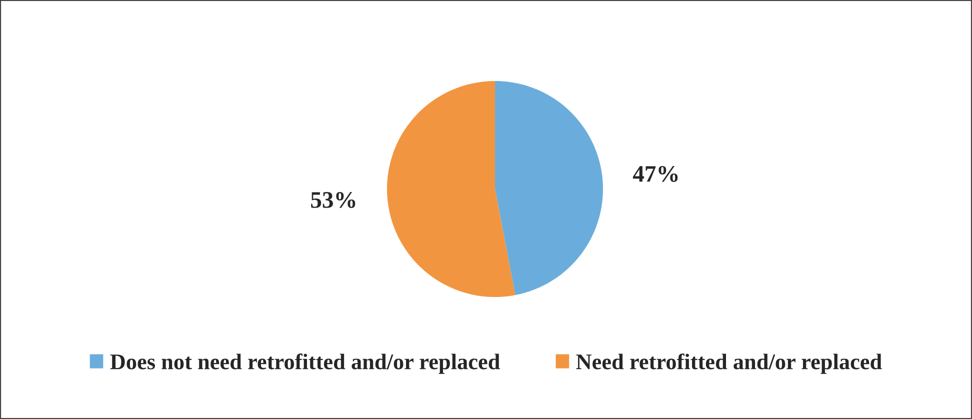  What do you see at coordinates (655, 174) in the screenshot?
I see `data-label: 47%` at bounding box center [655, 174].